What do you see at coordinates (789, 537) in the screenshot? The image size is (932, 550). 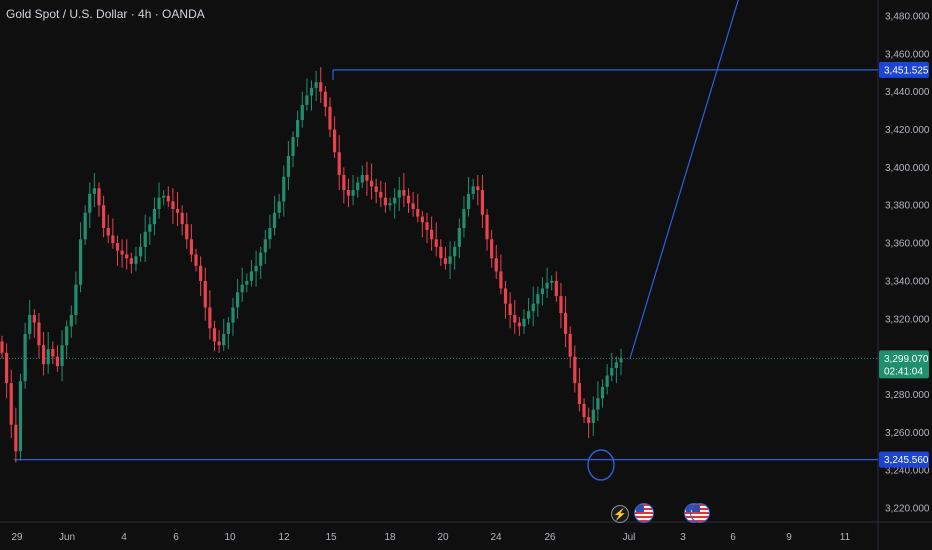 I see `time-tick-label: 9` at bounding box center [789, 537].